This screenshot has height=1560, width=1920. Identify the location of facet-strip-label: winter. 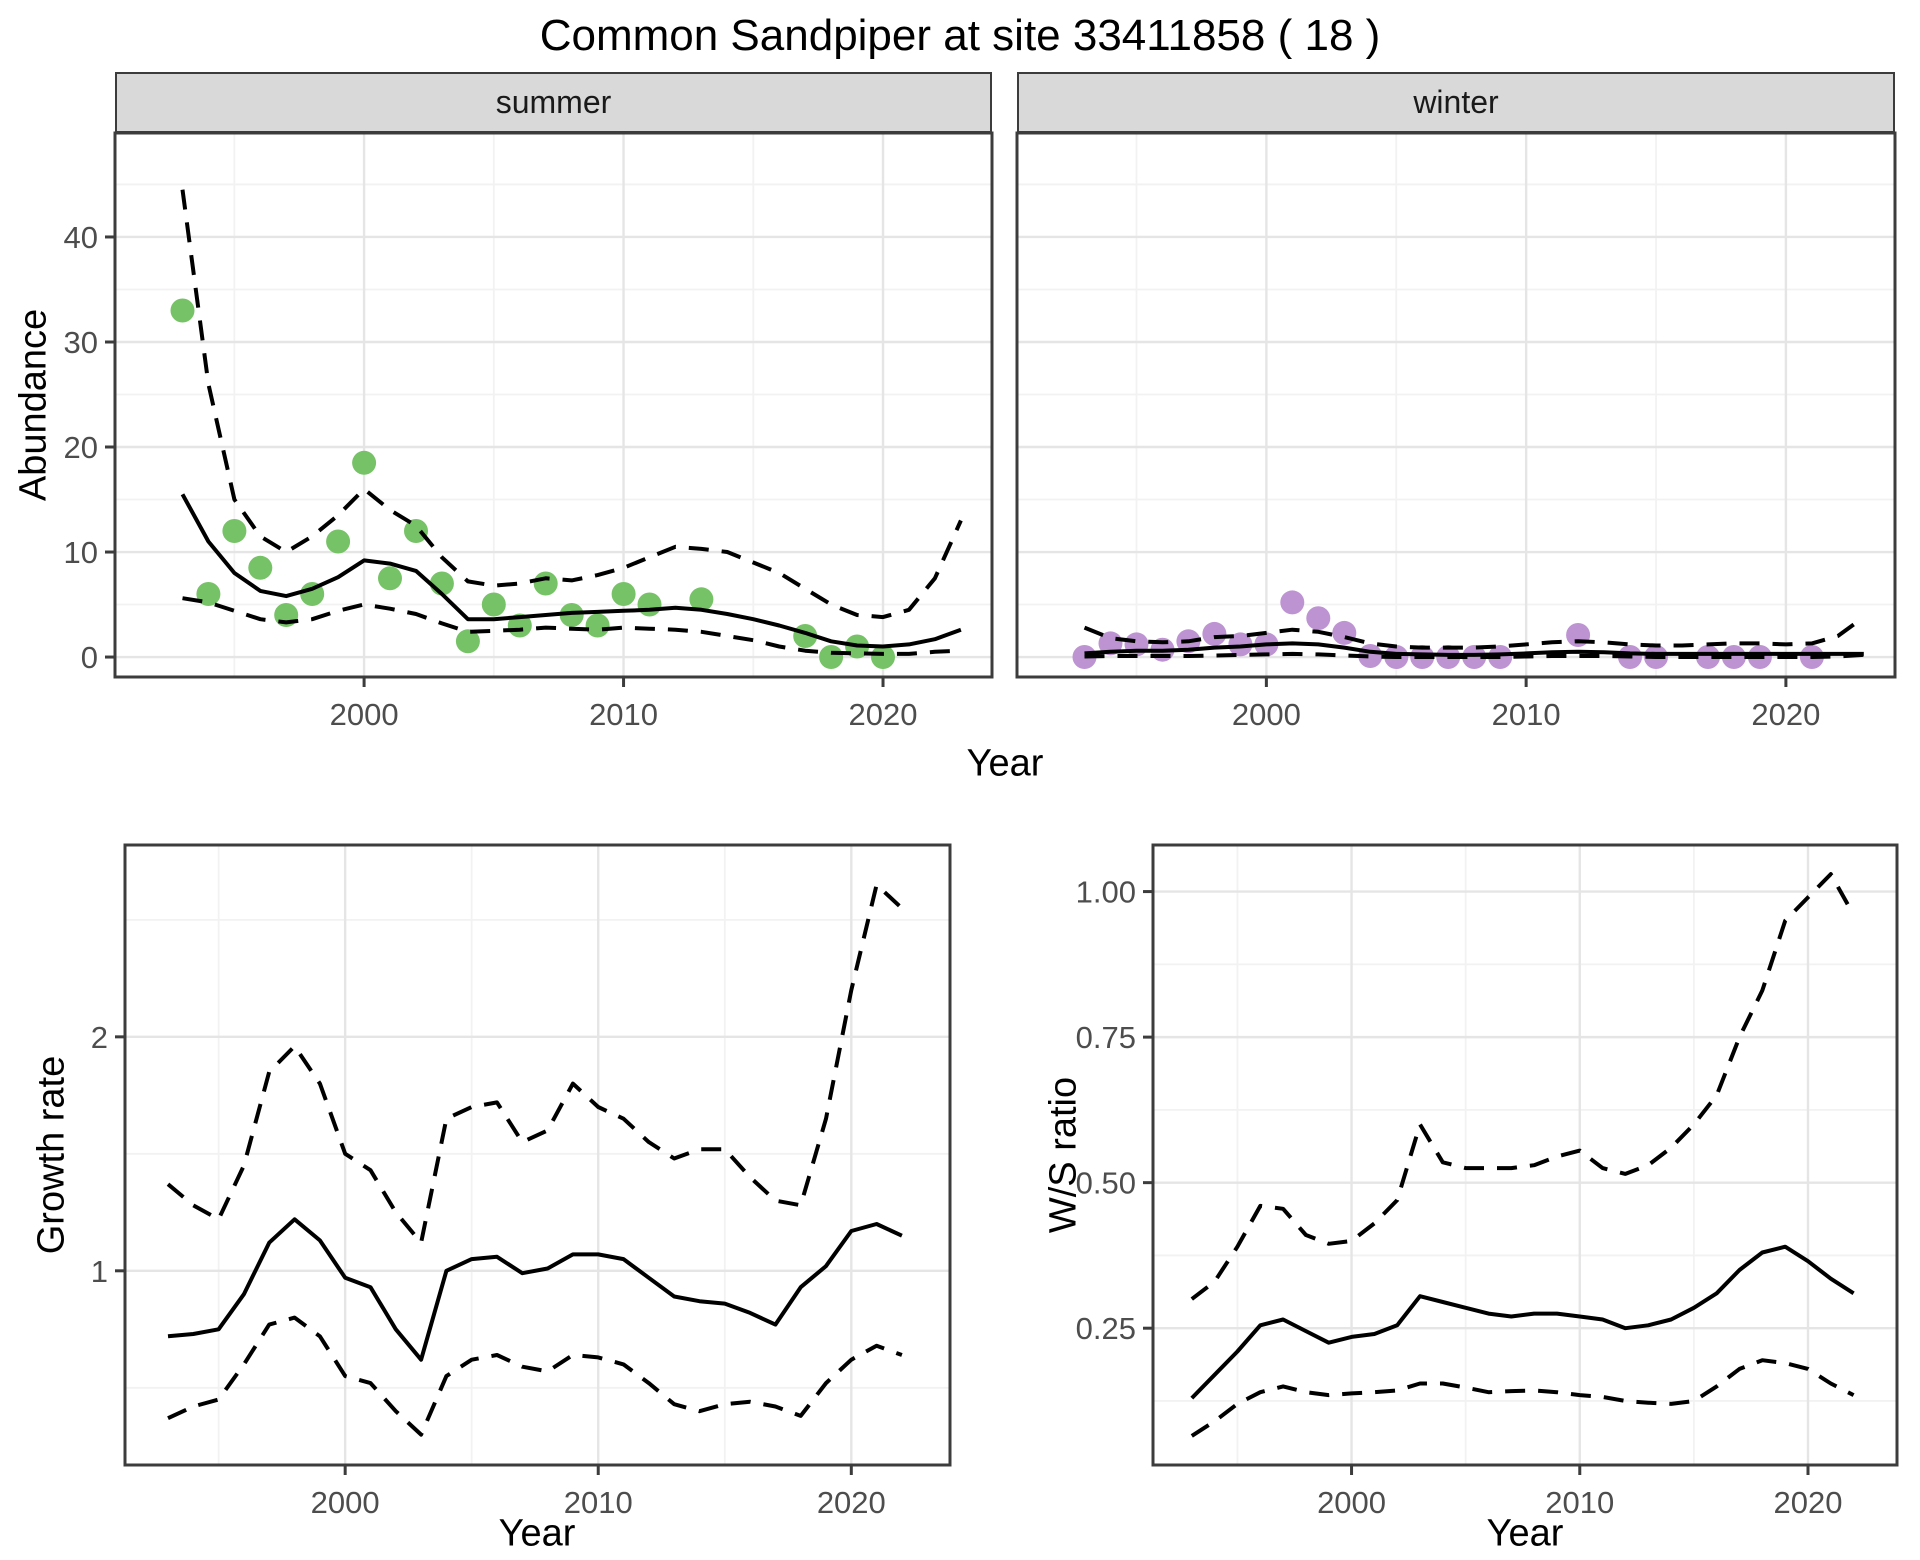
(1456, 102).